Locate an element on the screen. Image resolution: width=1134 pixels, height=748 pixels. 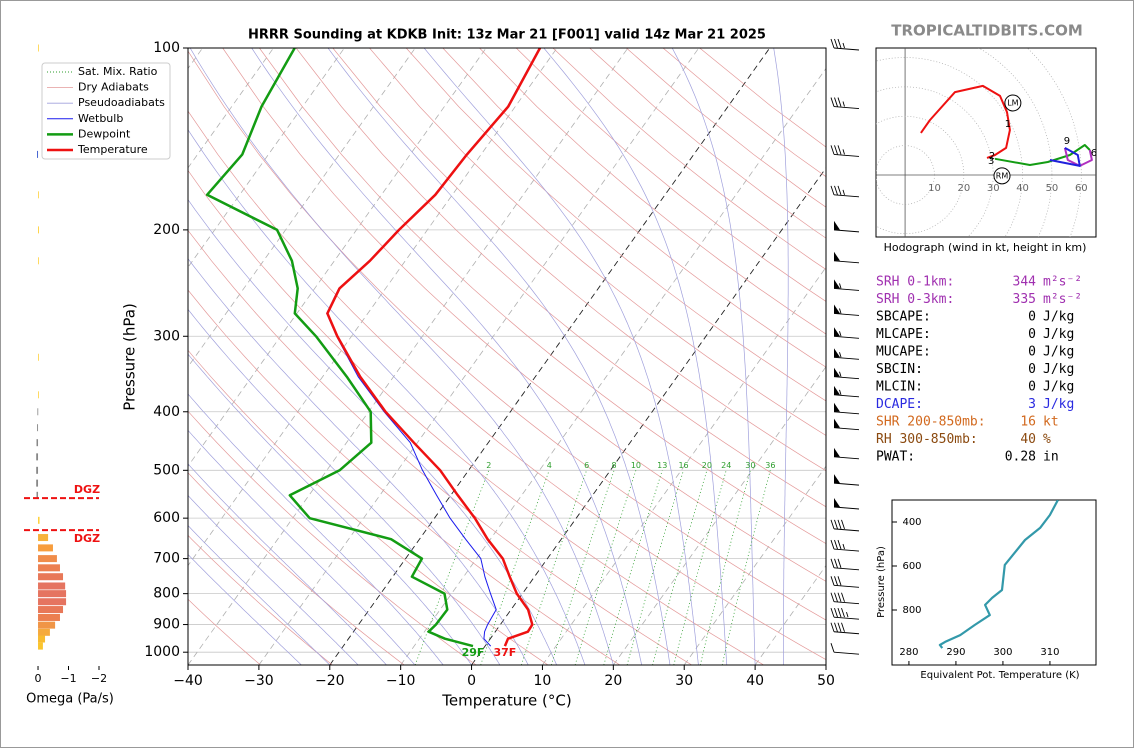
hodo-tick-label: 20 is located at coordinates (963, 188).